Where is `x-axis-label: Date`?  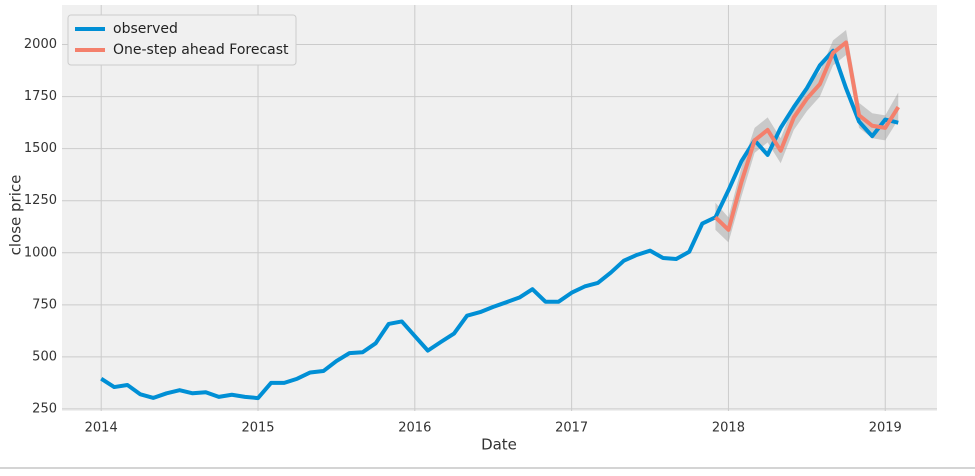 x-axis-label: Date is located at coordinates (499, 445).